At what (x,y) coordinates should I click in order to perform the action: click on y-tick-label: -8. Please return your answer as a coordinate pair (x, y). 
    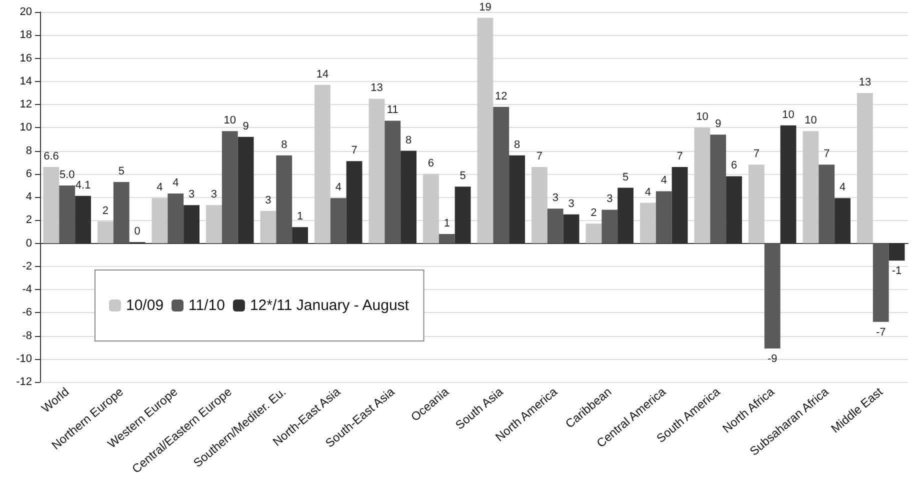
    Looking at the image, I should click on (27, 336).